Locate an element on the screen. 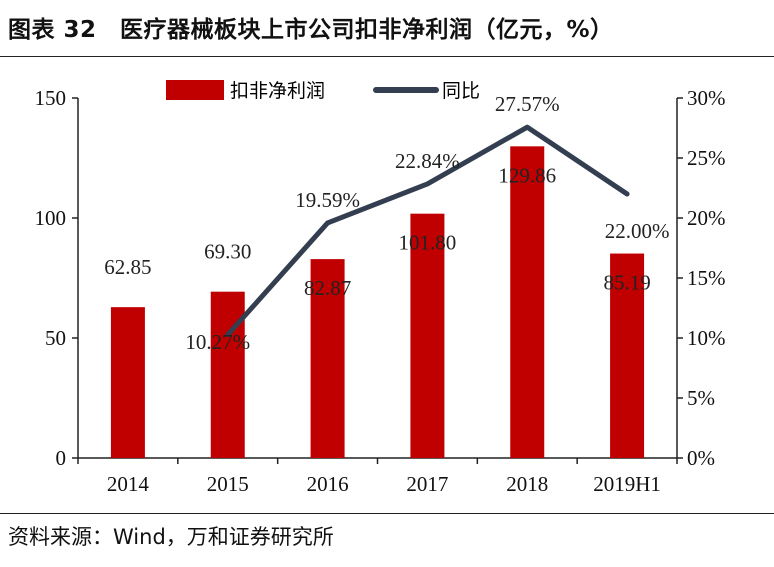  x-tick-label: 2014 is located at coordinates (128, 484).